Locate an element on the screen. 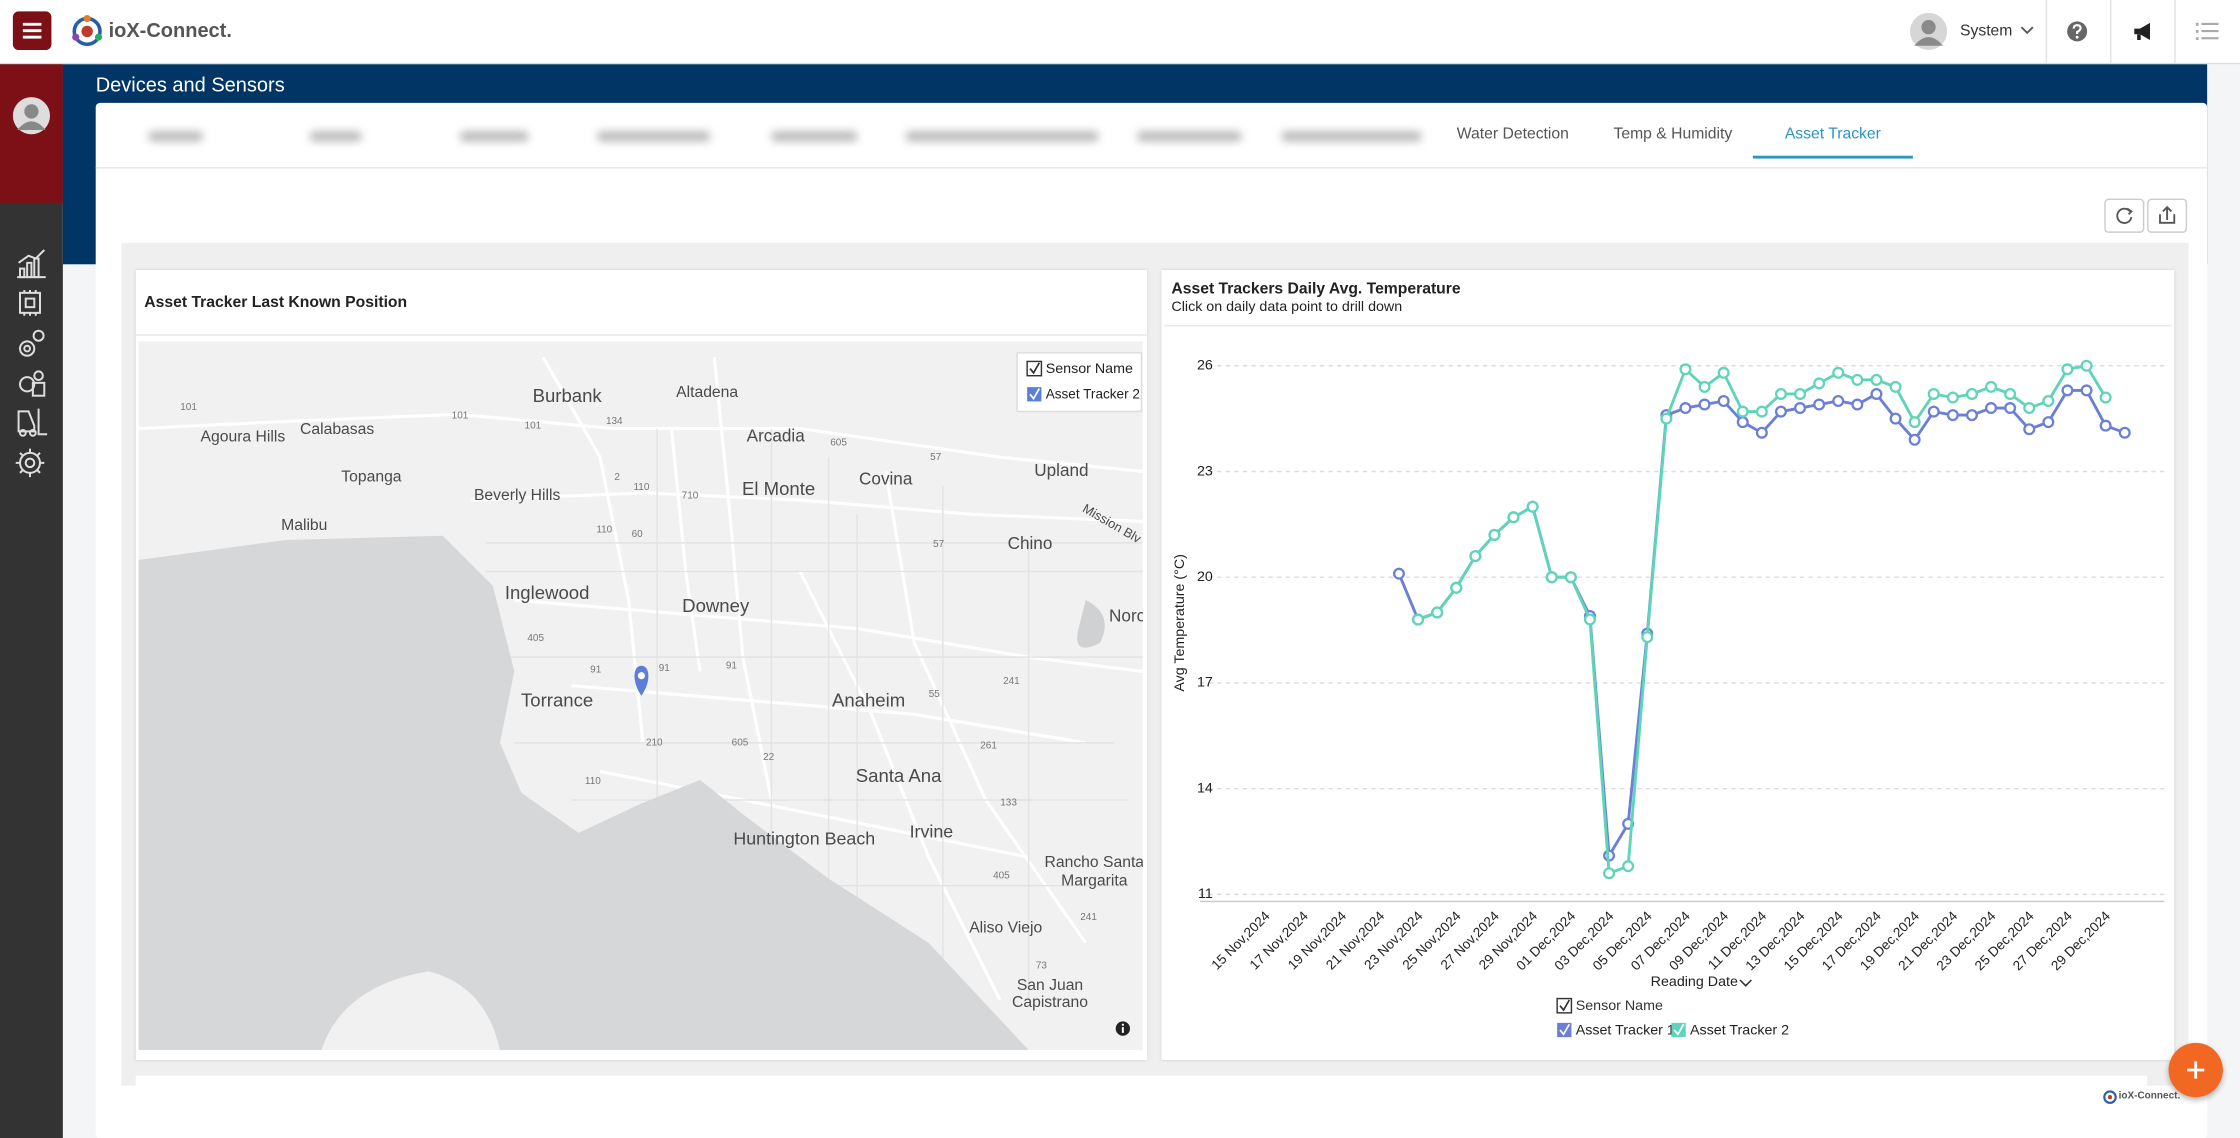 The width and height of the screenshot is (2240, 1138). x-axis-label: Reading Date is located at coordinates (1694, 982).